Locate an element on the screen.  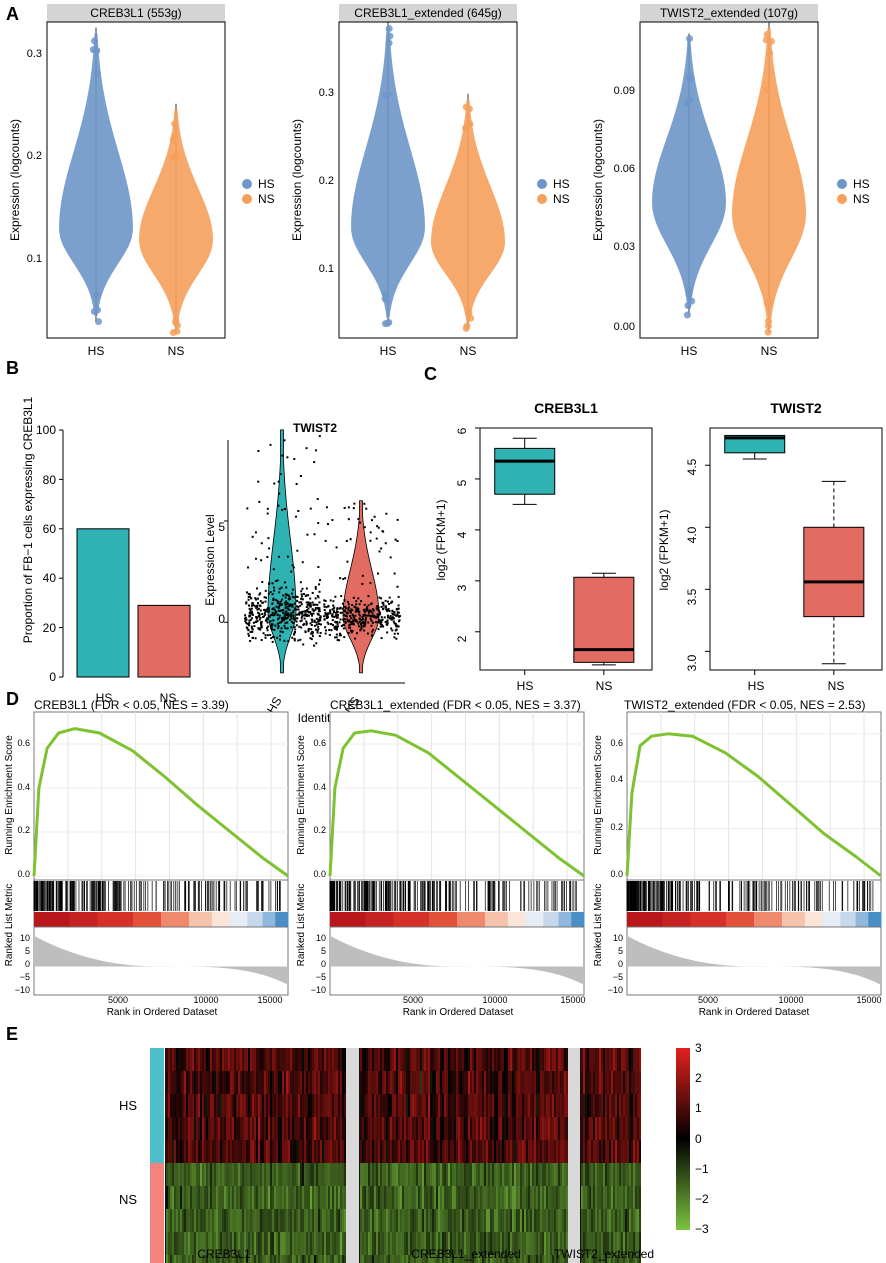
panel-letter-a: A is located at coordinates (12, 14).